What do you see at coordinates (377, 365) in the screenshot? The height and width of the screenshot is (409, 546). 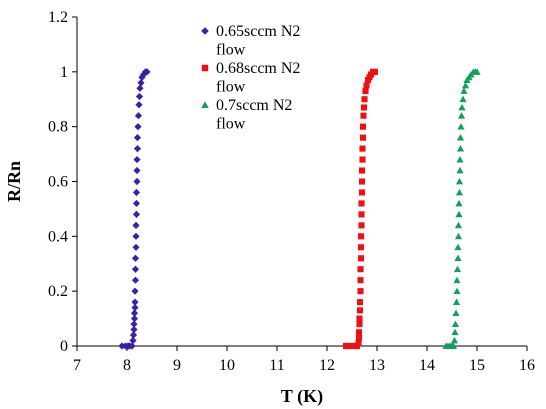 I see `x-tick-label: 13` at bounding box center [377, 365].